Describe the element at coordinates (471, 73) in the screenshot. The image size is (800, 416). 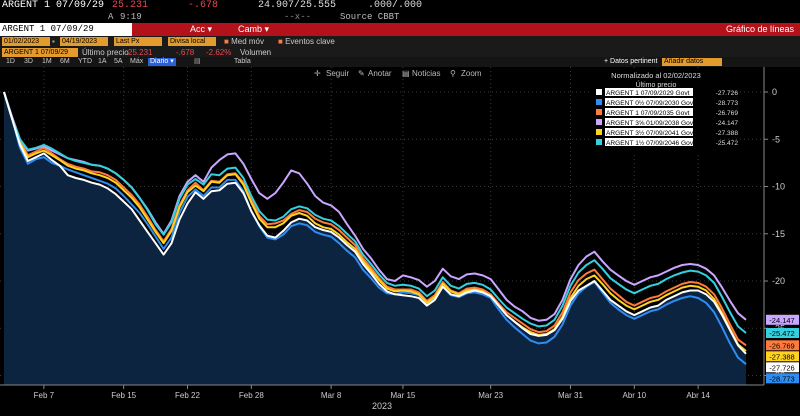
I see `zoom-label: Zoom` at that location.